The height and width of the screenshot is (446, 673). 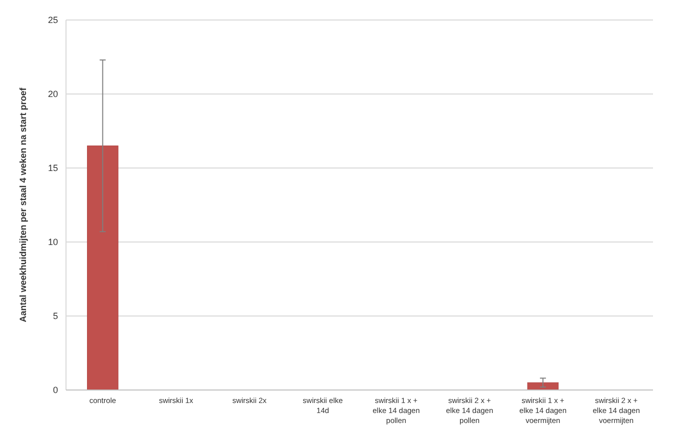 I want to click on y-tick-label: 5, so click(x=55, y=315).